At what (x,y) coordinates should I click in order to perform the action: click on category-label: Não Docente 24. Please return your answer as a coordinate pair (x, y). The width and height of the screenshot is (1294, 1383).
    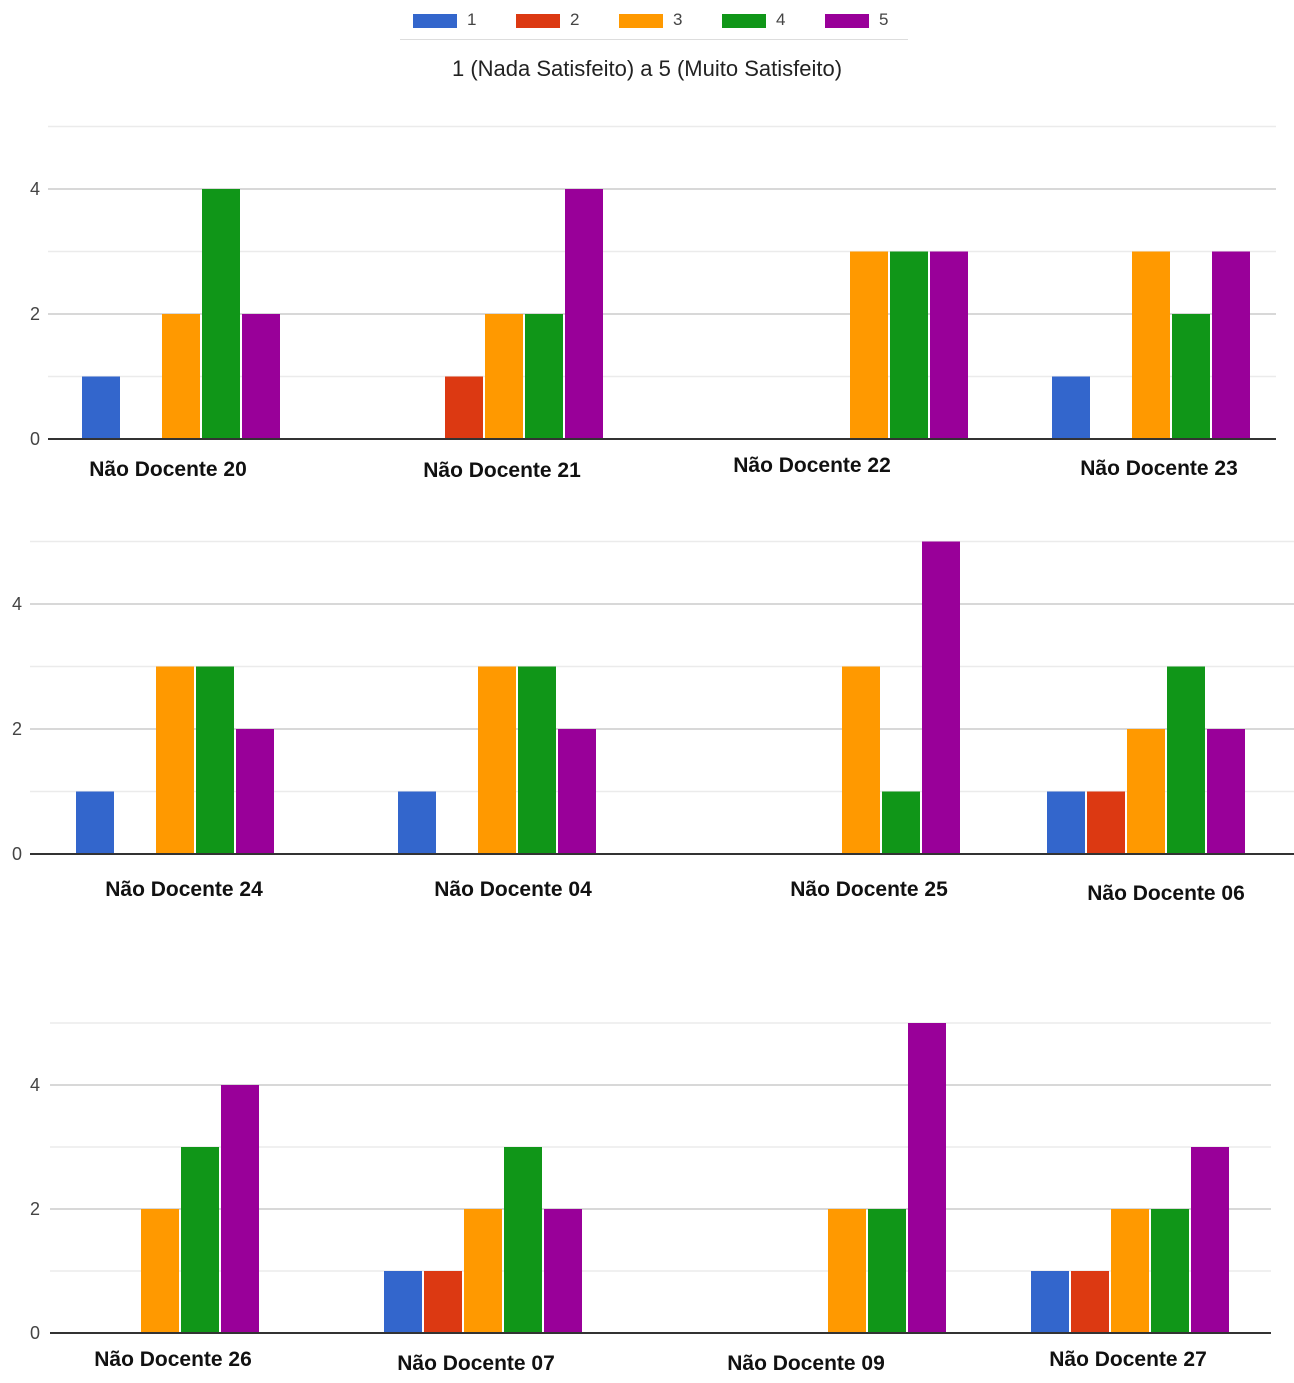
    Looking at the image, I should click on (184, 889).